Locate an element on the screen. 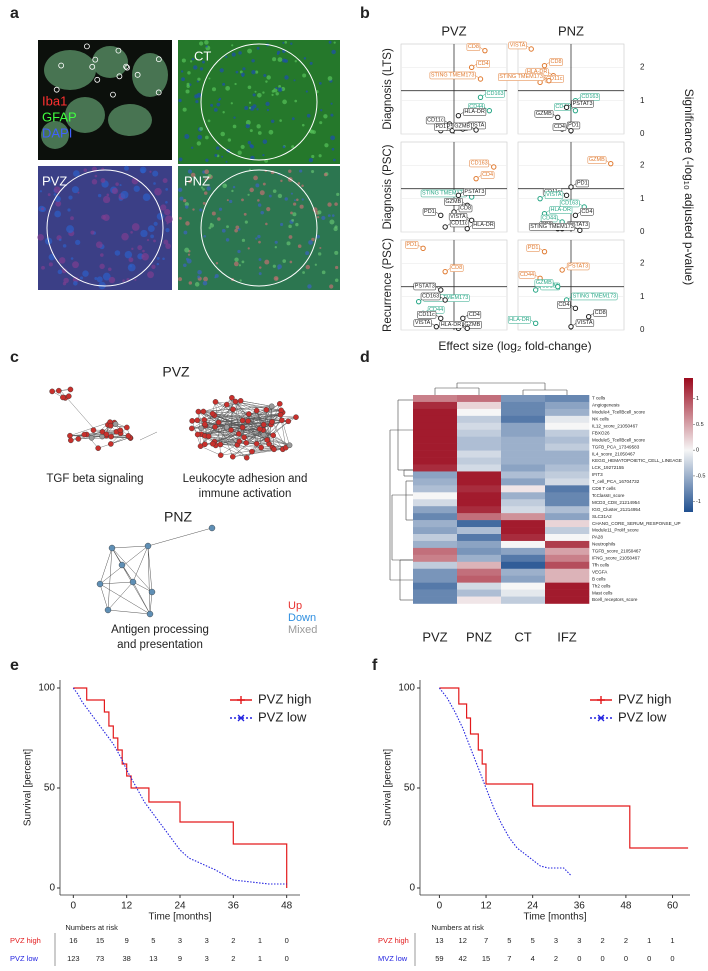  point-label: CD4 is located at coordinates (559, 127).